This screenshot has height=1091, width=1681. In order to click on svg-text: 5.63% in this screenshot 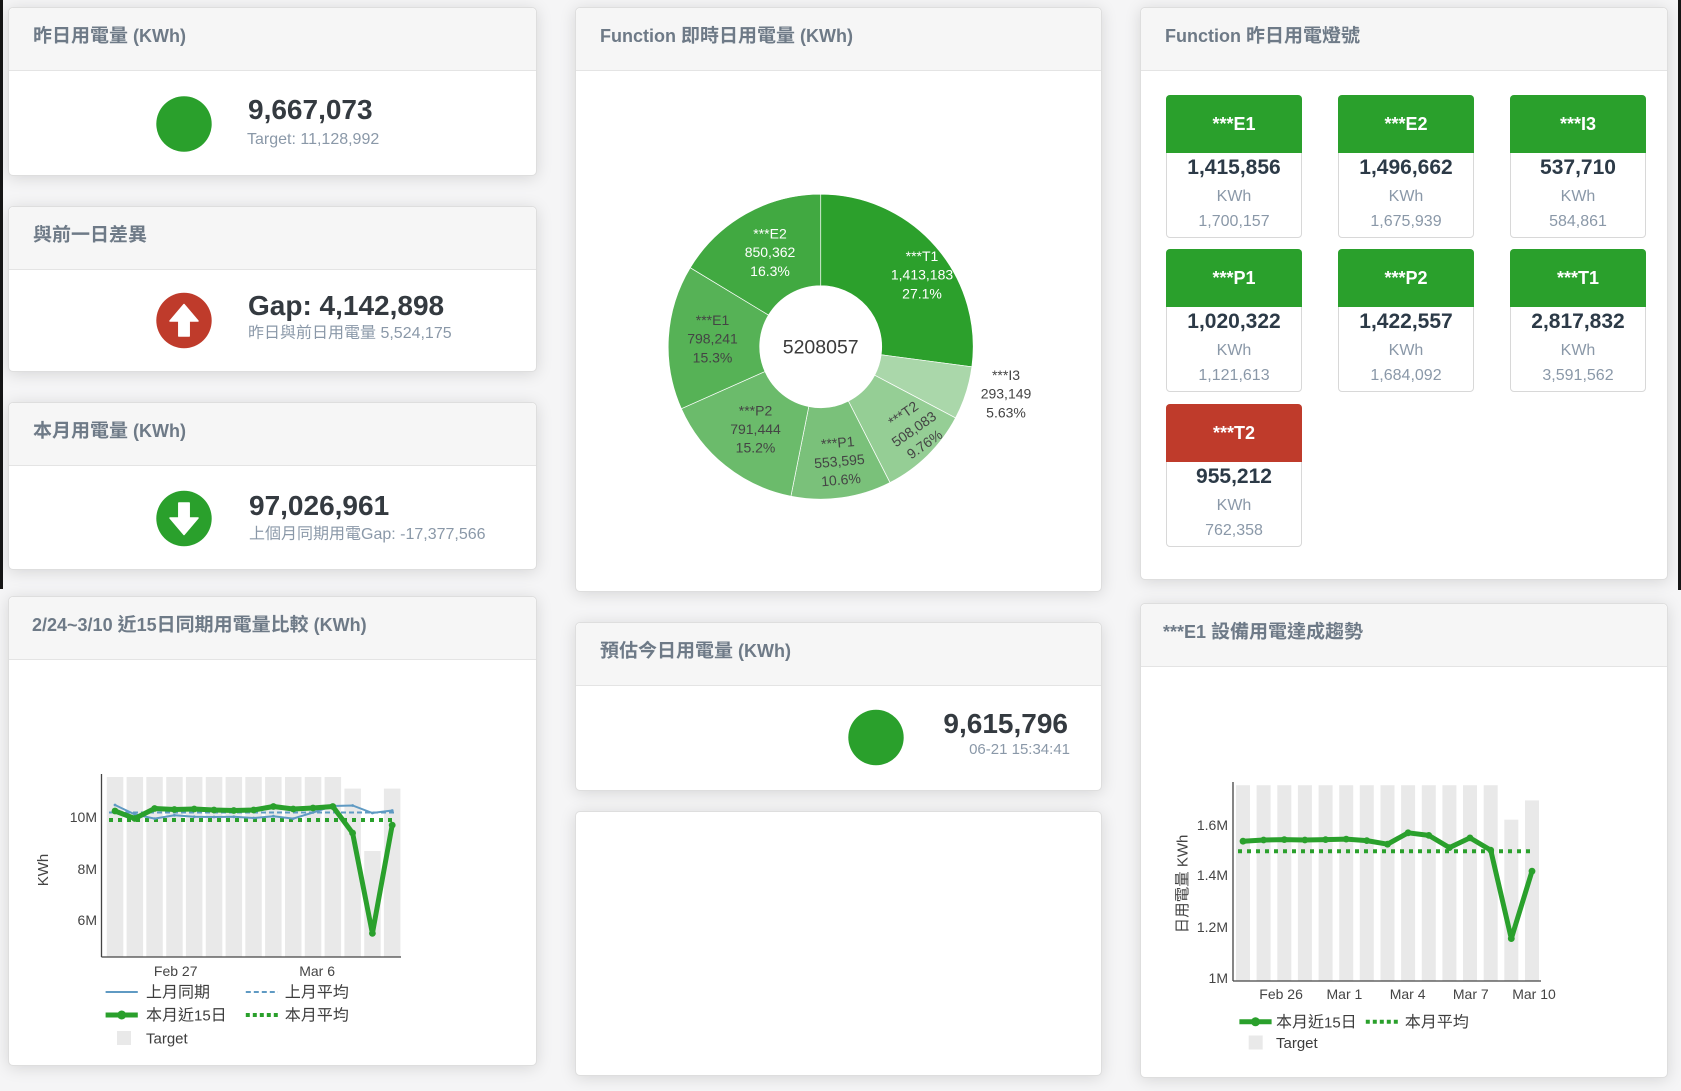, I will do `click(1006, 412)`.